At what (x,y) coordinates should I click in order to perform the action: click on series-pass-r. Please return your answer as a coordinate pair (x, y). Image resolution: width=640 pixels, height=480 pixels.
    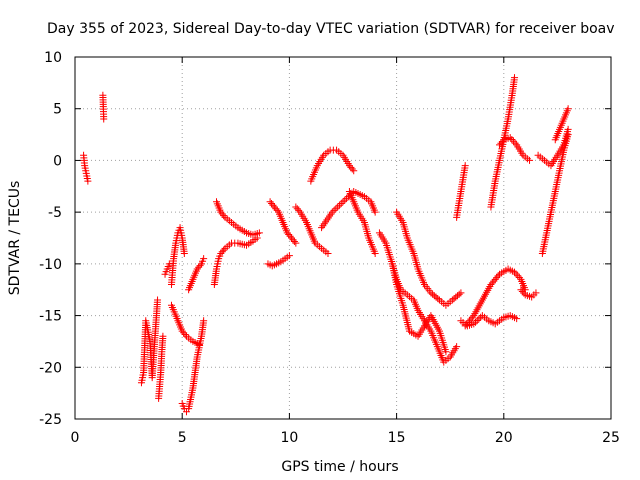
    Looking at the image, I should click on (418, 297).